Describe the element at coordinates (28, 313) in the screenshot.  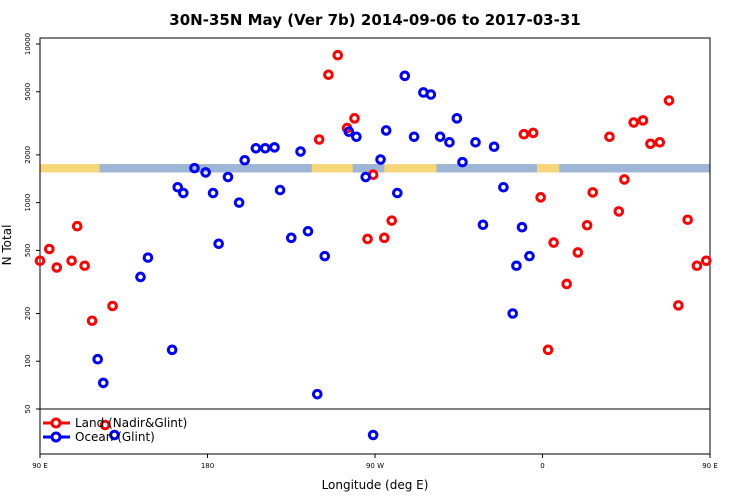
I see `y-tick-label: 200` at that location.